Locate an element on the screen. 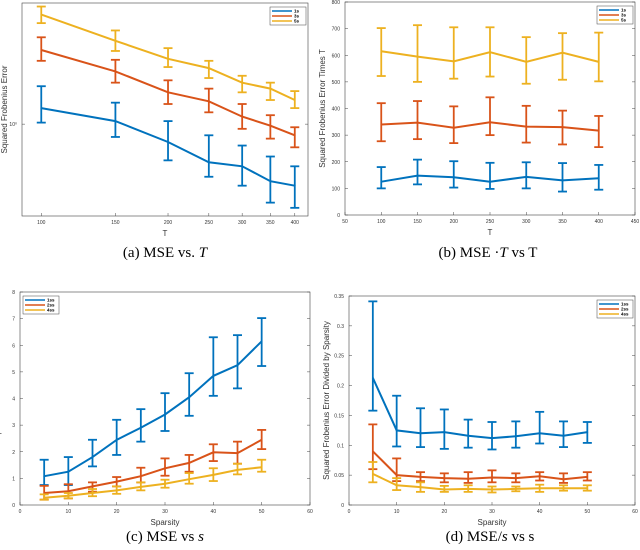 The height and width of the screenshot is (550, 640). y-tick-label: 7 is located at coordinates (13, 320).